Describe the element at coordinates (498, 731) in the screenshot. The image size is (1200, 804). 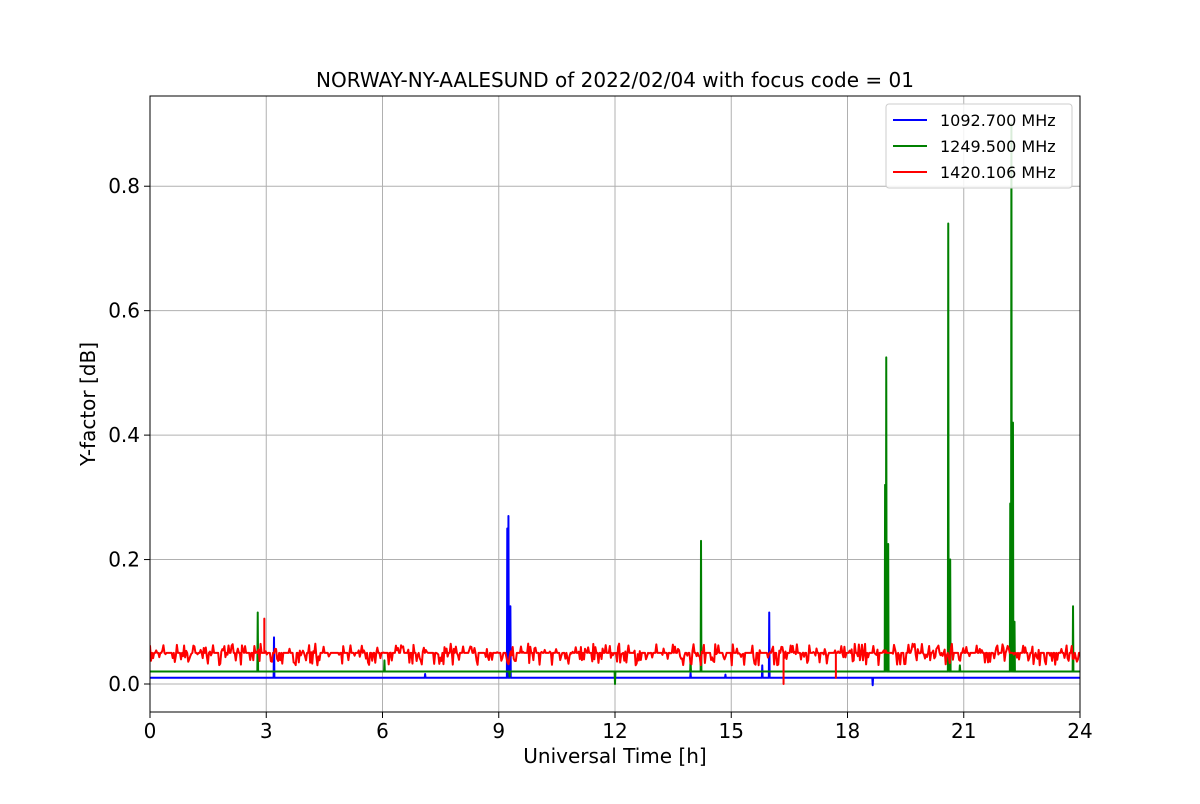
I see `x-tick-label: 9` at that location.